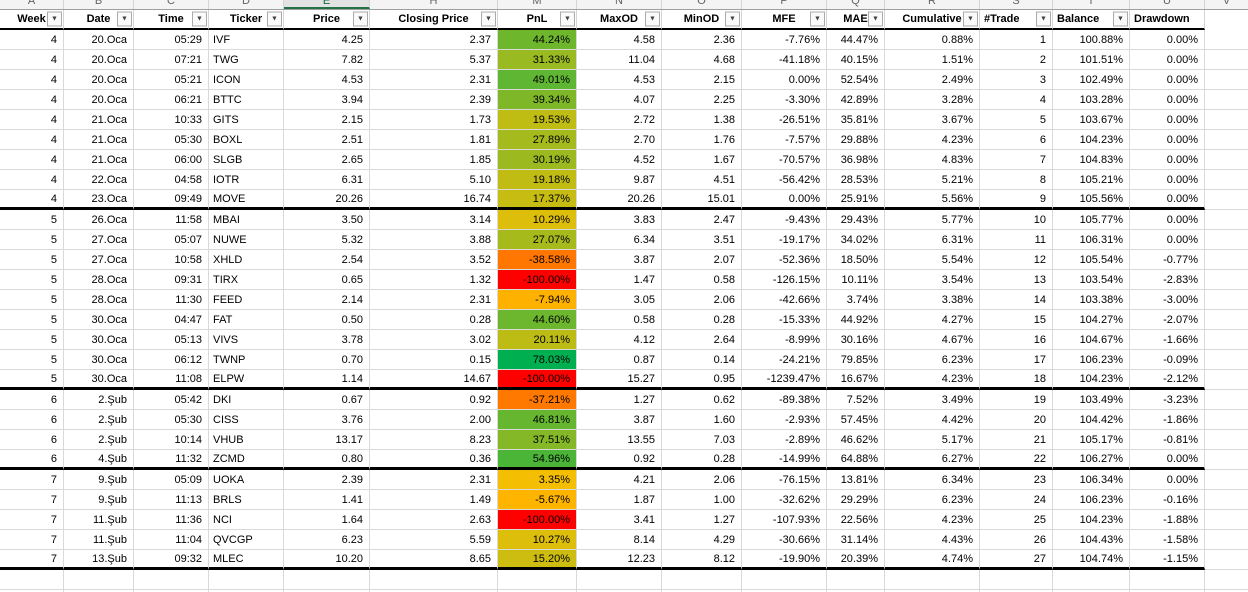 This screenshot has height=592, width=1248. What do you see at coordinates (434, 60) in the screenshot?
I see `cell-closing-price: 5.37` at bounding box center [434, 60].